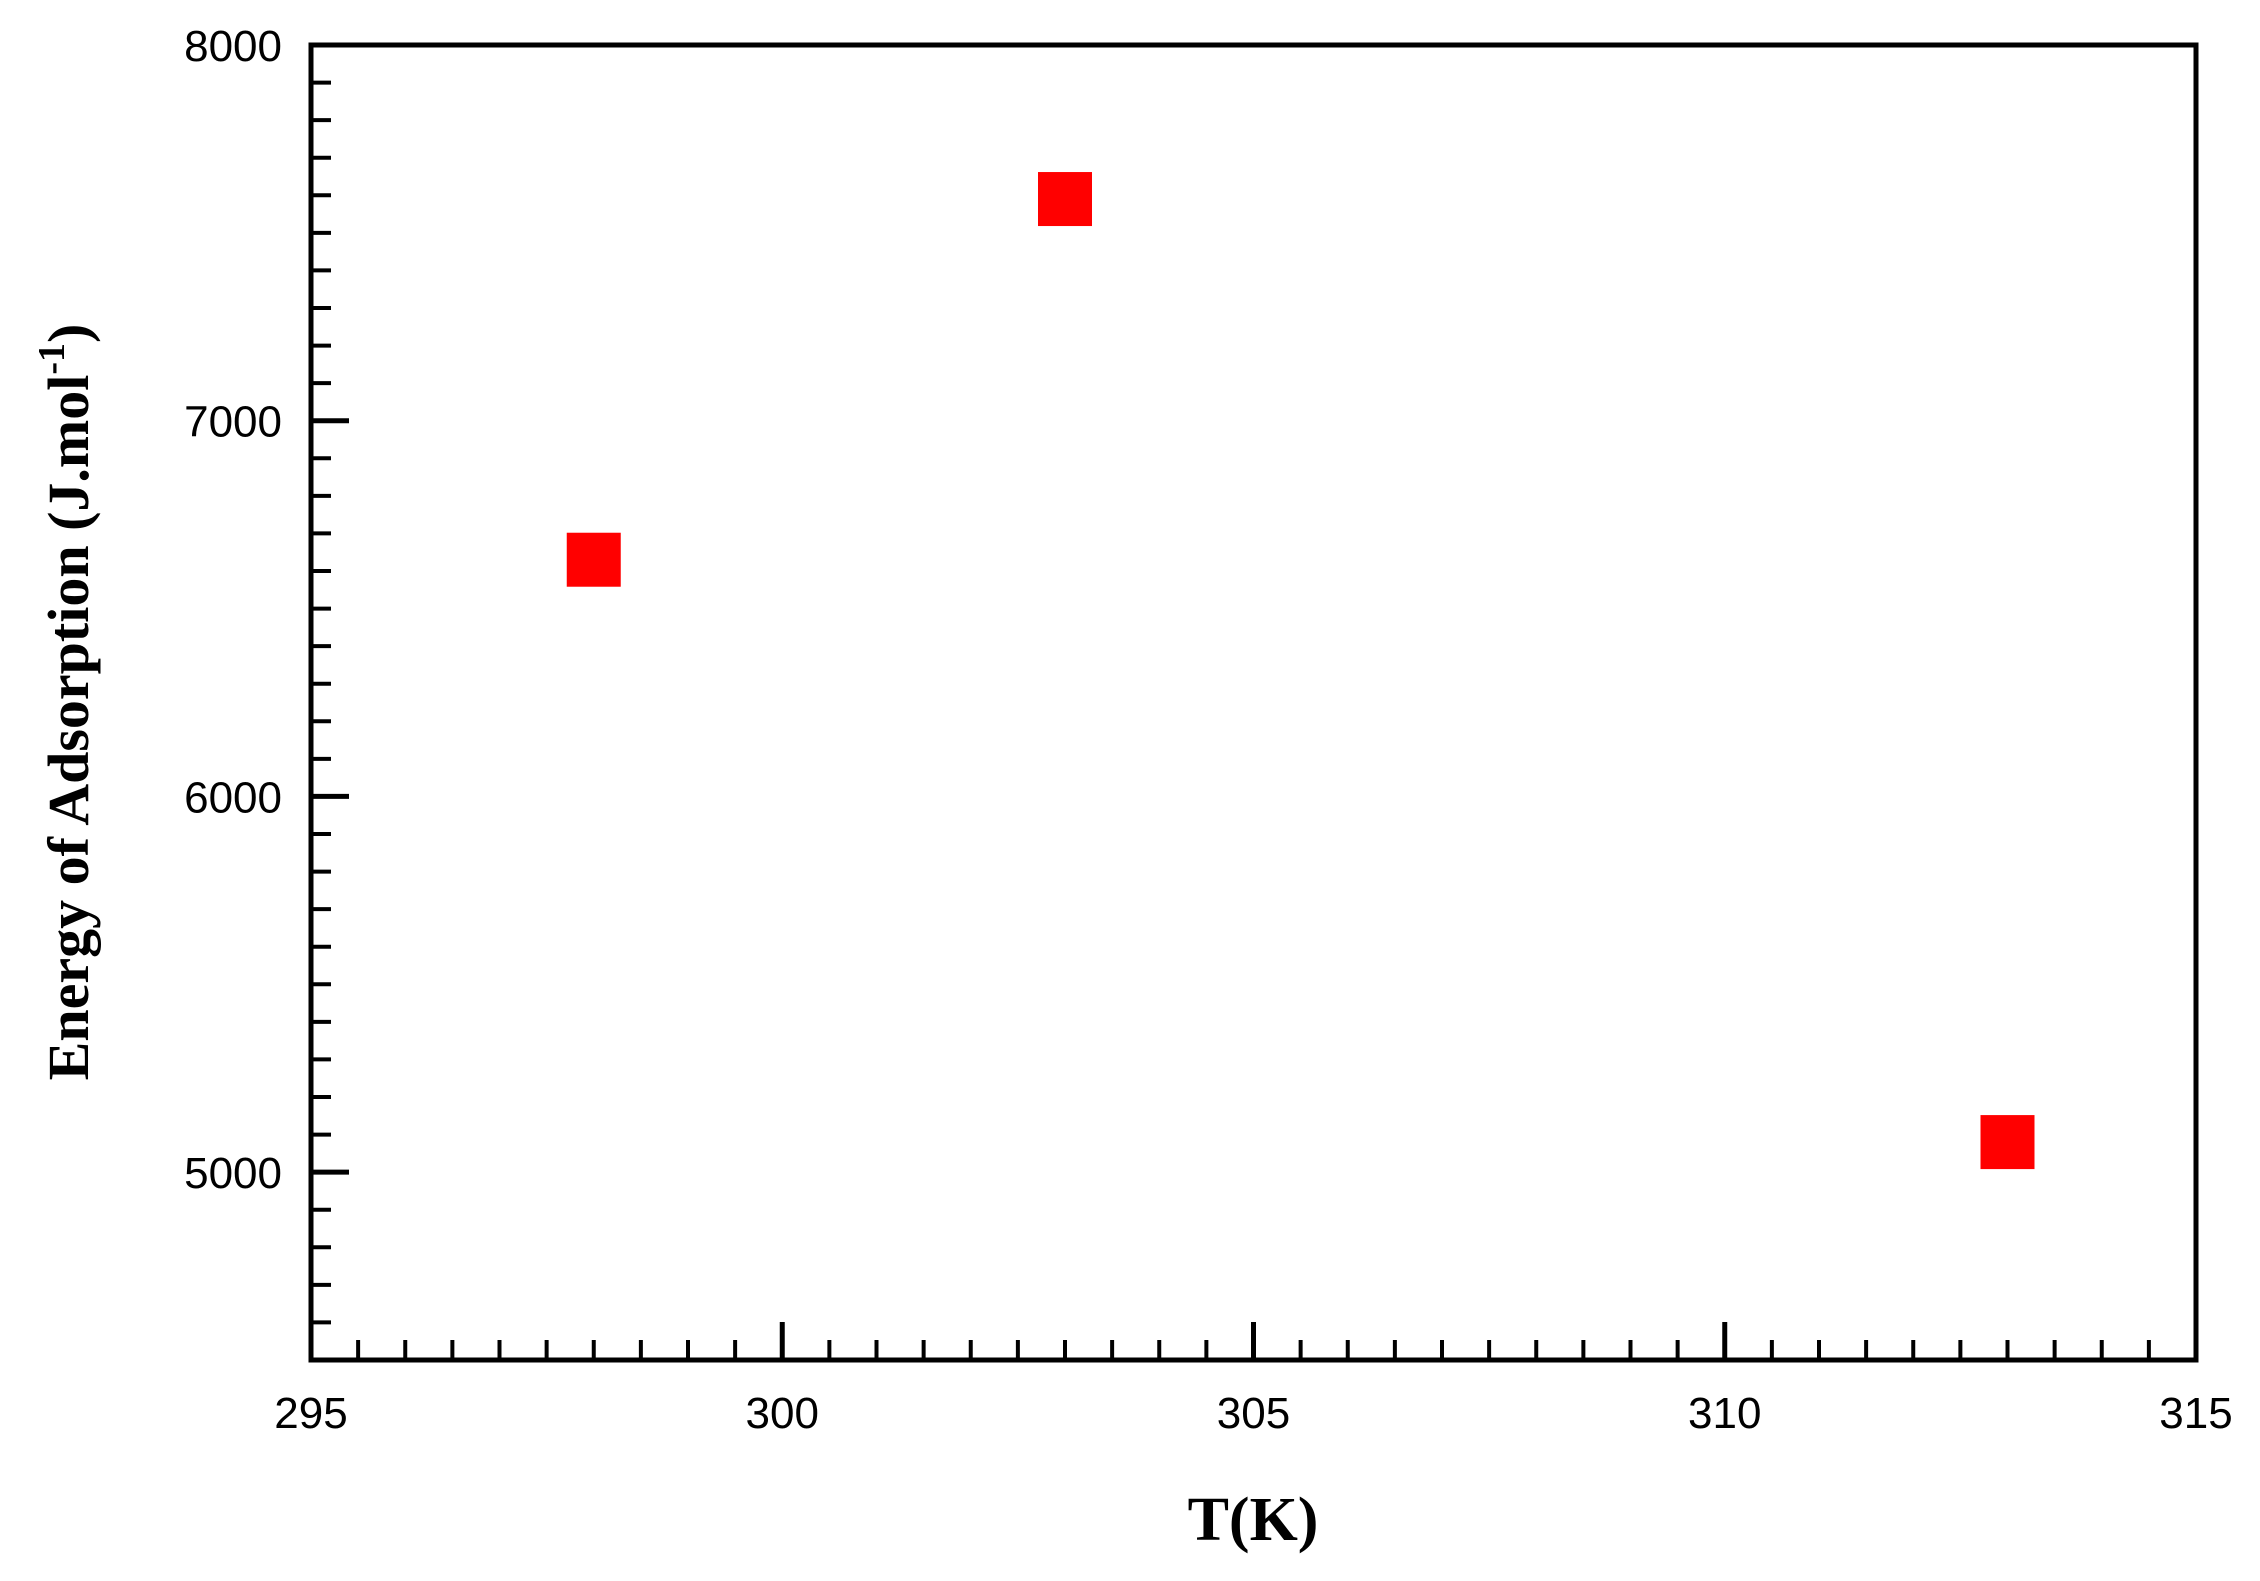 The image size is (2260, 1581). What do you see at coordinates (68, 728) in the screenshot?
I see `y-axis-title-main: Energy of Adsorption (J.mol` at bounding box center [68, 728].